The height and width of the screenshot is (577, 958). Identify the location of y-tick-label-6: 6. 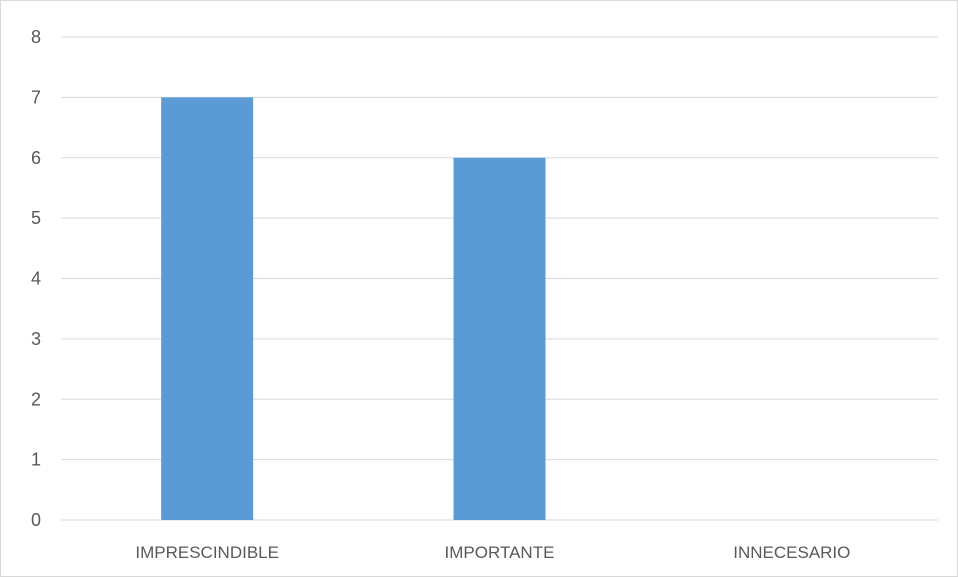
(36, 158).